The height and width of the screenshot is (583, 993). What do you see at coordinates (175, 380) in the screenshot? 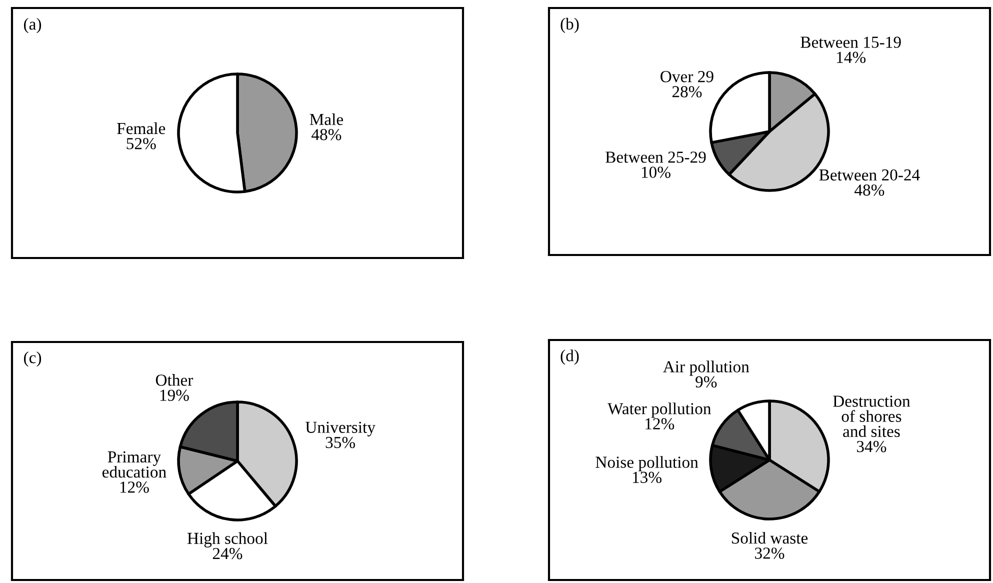
I see `slice-label: Other` at bounding box center [175, 380].